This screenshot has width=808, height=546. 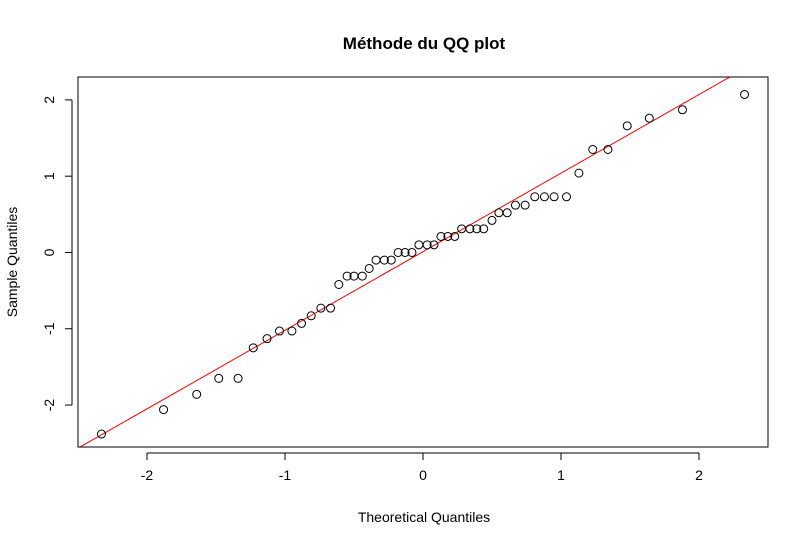 I want to click on x-axis-label: Theoretical Quantiles, so click(x=424, y=517).